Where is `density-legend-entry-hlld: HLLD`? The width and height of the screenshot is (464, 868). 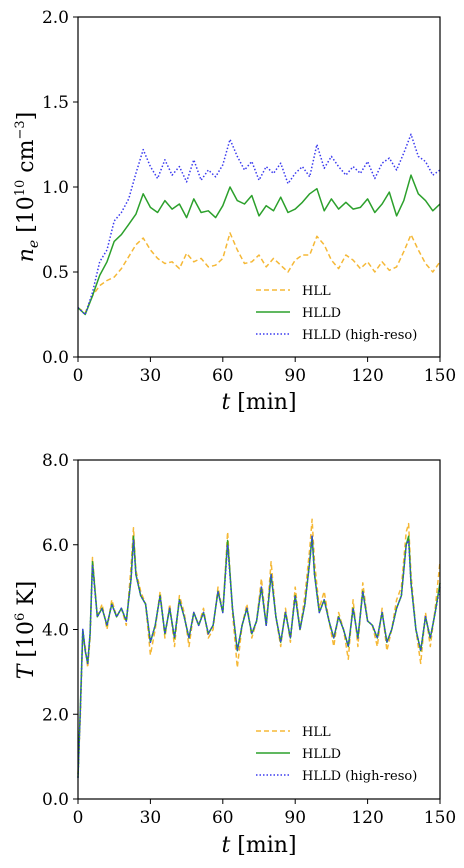 density-legend-entry-hlld: HLLD is located at coordinates (298, 313).